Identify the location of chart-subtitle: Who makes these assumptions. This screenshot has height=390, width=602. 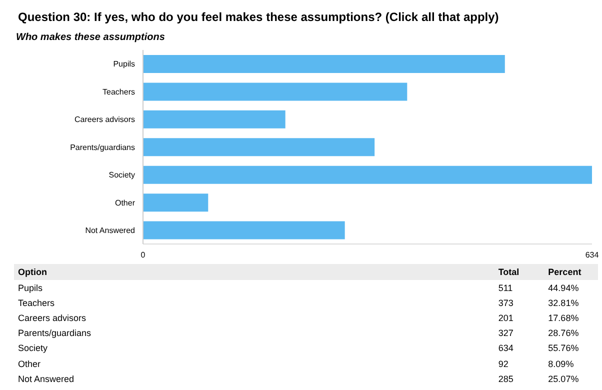
(90, 37).